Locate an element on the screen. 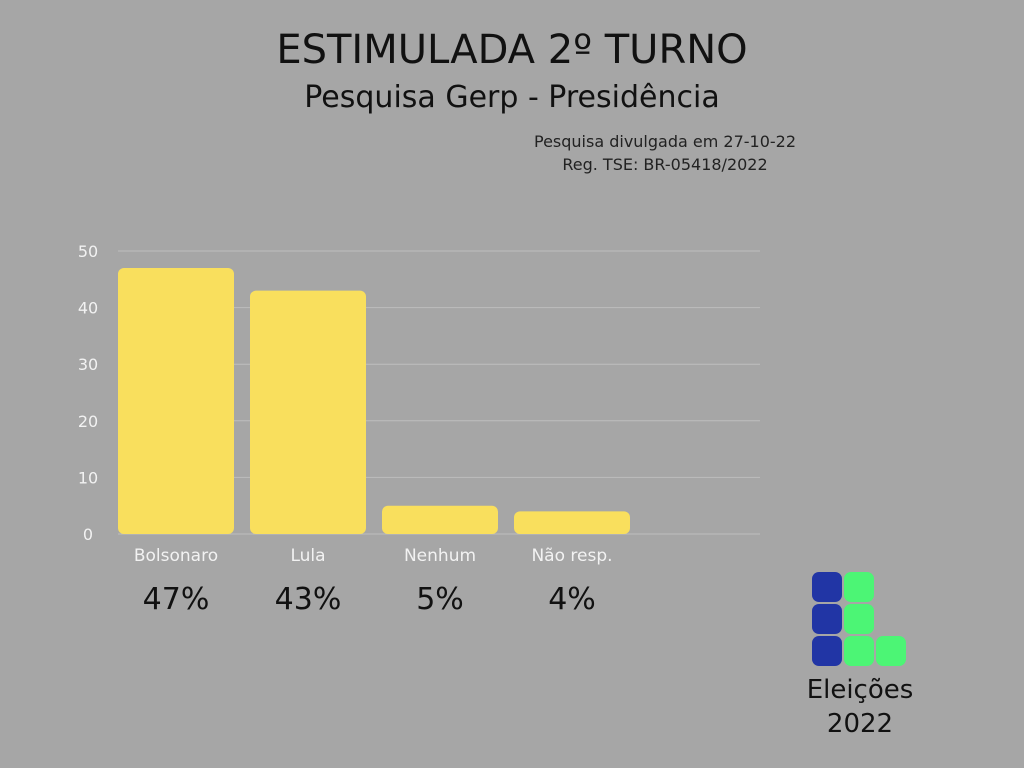 This screenshot has width=1024, height=768. bar-bolsonaro is located at coordinates (176, 400).